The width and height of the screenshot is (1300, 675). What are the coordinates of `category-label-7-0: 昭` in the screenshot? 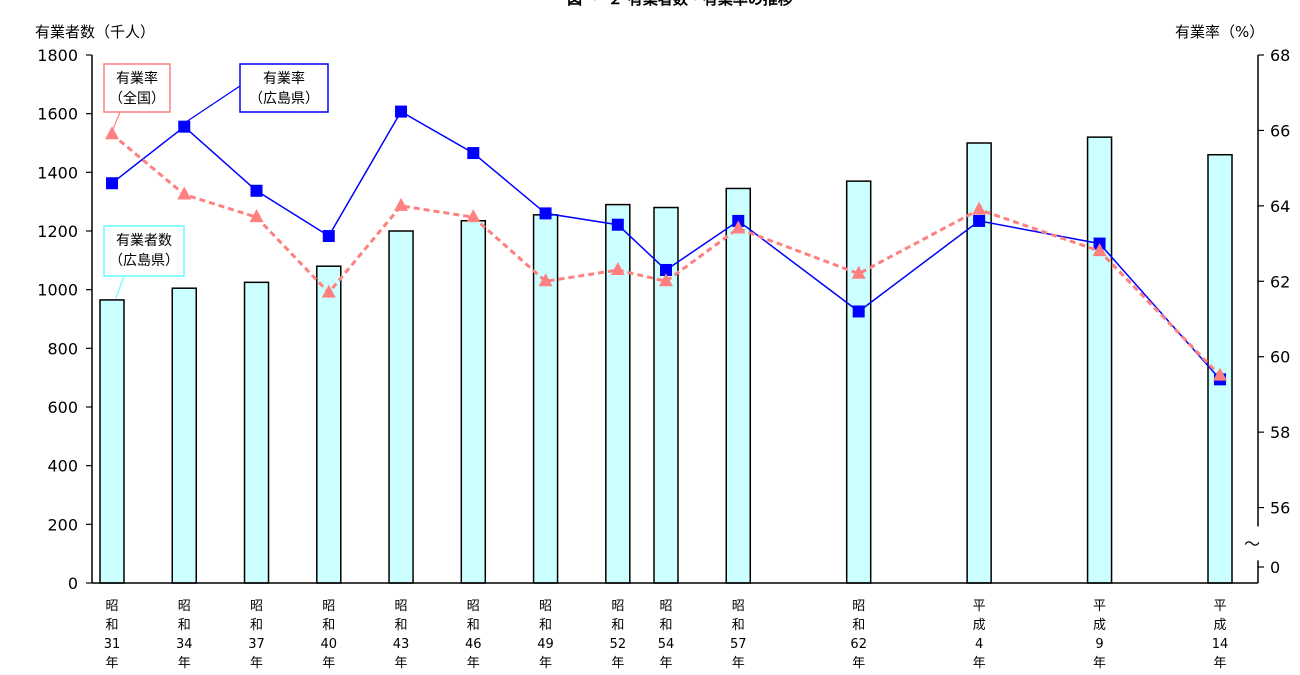 It's located at (617, 606).